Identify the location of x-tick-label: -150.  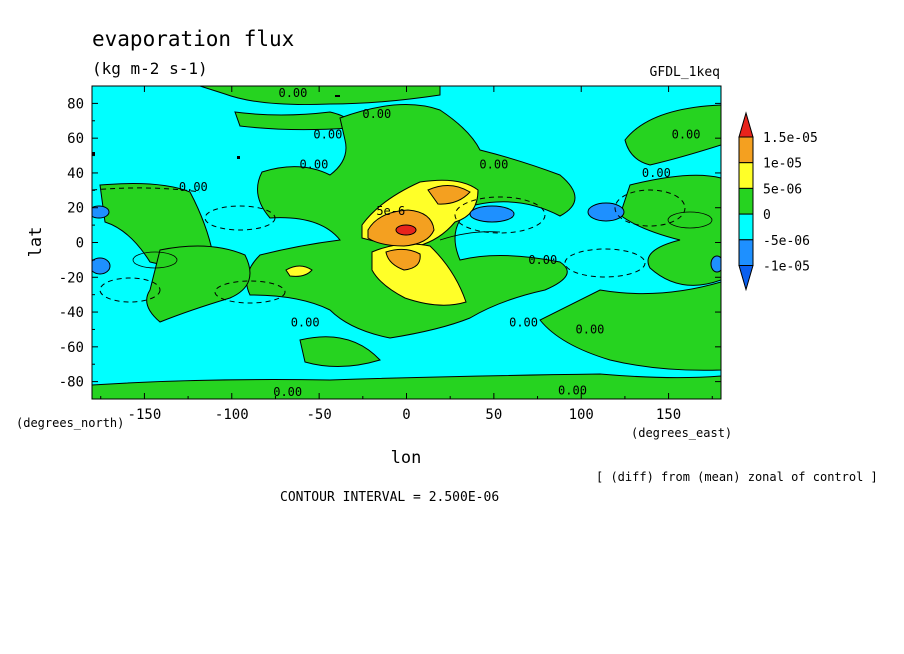
(145, 415).